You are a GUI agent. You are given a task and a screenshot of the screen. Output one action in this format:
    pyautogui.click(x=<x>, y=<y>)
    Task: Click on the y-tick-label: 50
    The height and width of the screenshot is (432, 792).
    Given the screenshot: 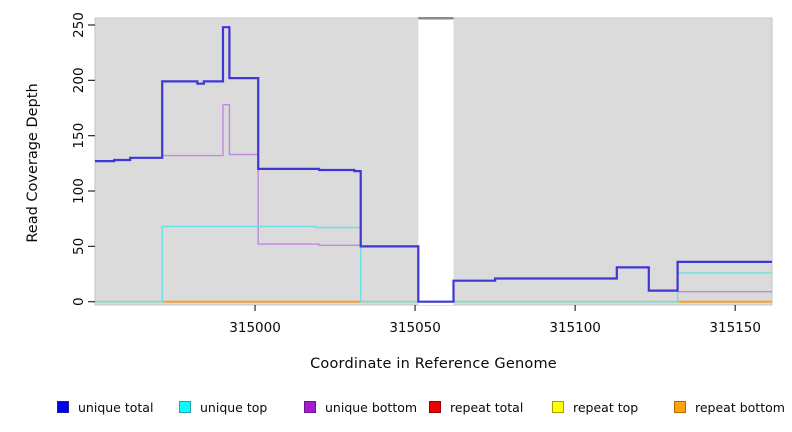 What is the action you would take?
    pyautogui.click(x=79, y=246)
    